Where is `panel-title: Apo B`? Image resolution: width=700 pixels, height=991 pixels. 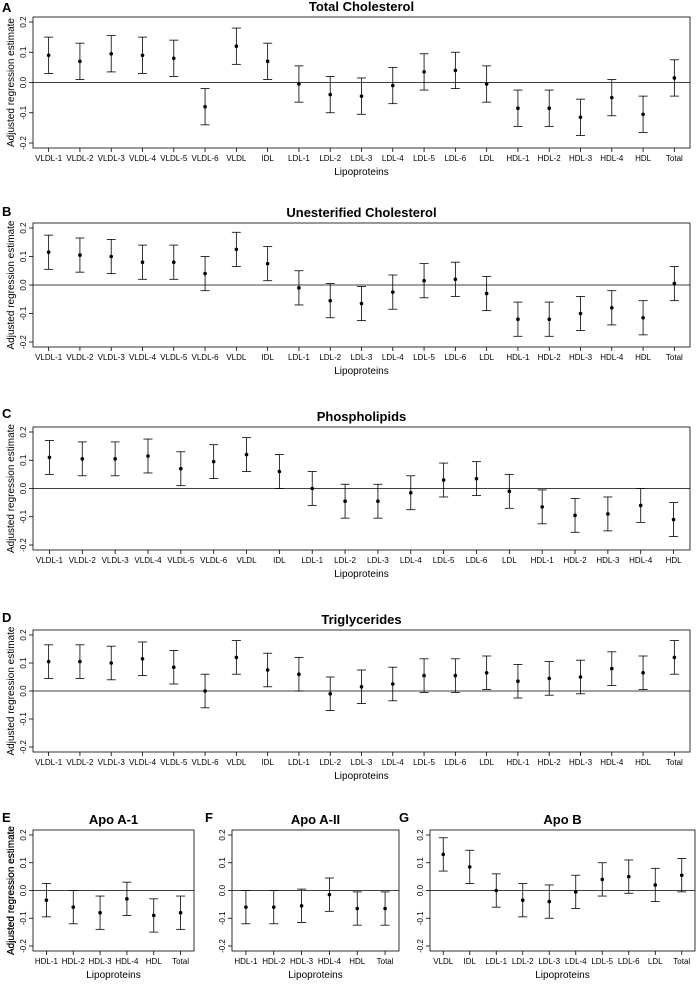 panel-title: Apo B is located at coordinates (562, 819).